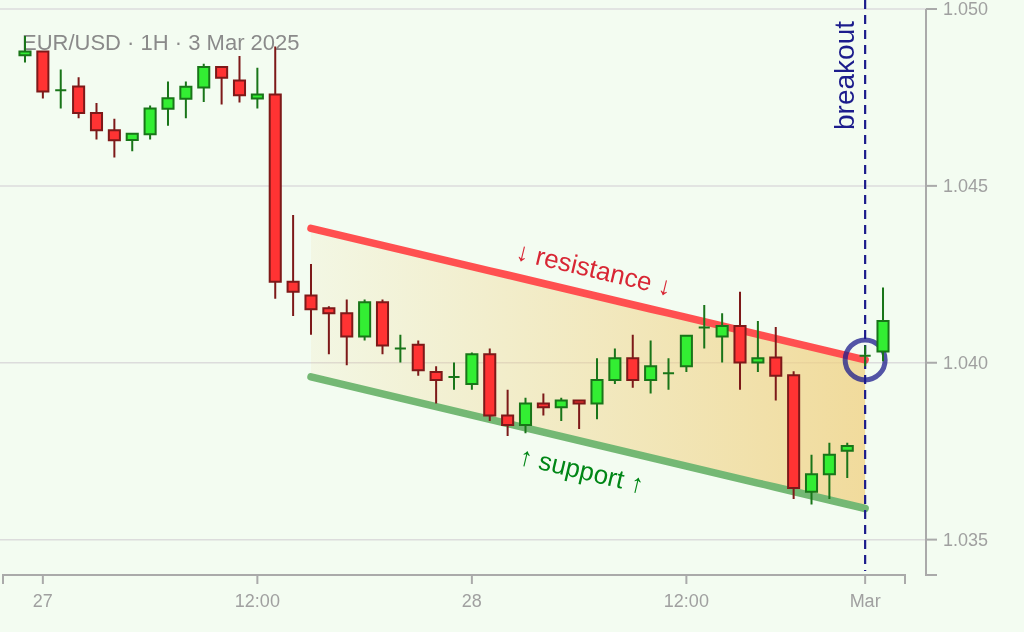 This screenshot has height=632, width=1024. What do you see at coordinates (966, 9) in the screenshot?
I see `y-tick-label: 1.050` at bounding box center [966, 9].